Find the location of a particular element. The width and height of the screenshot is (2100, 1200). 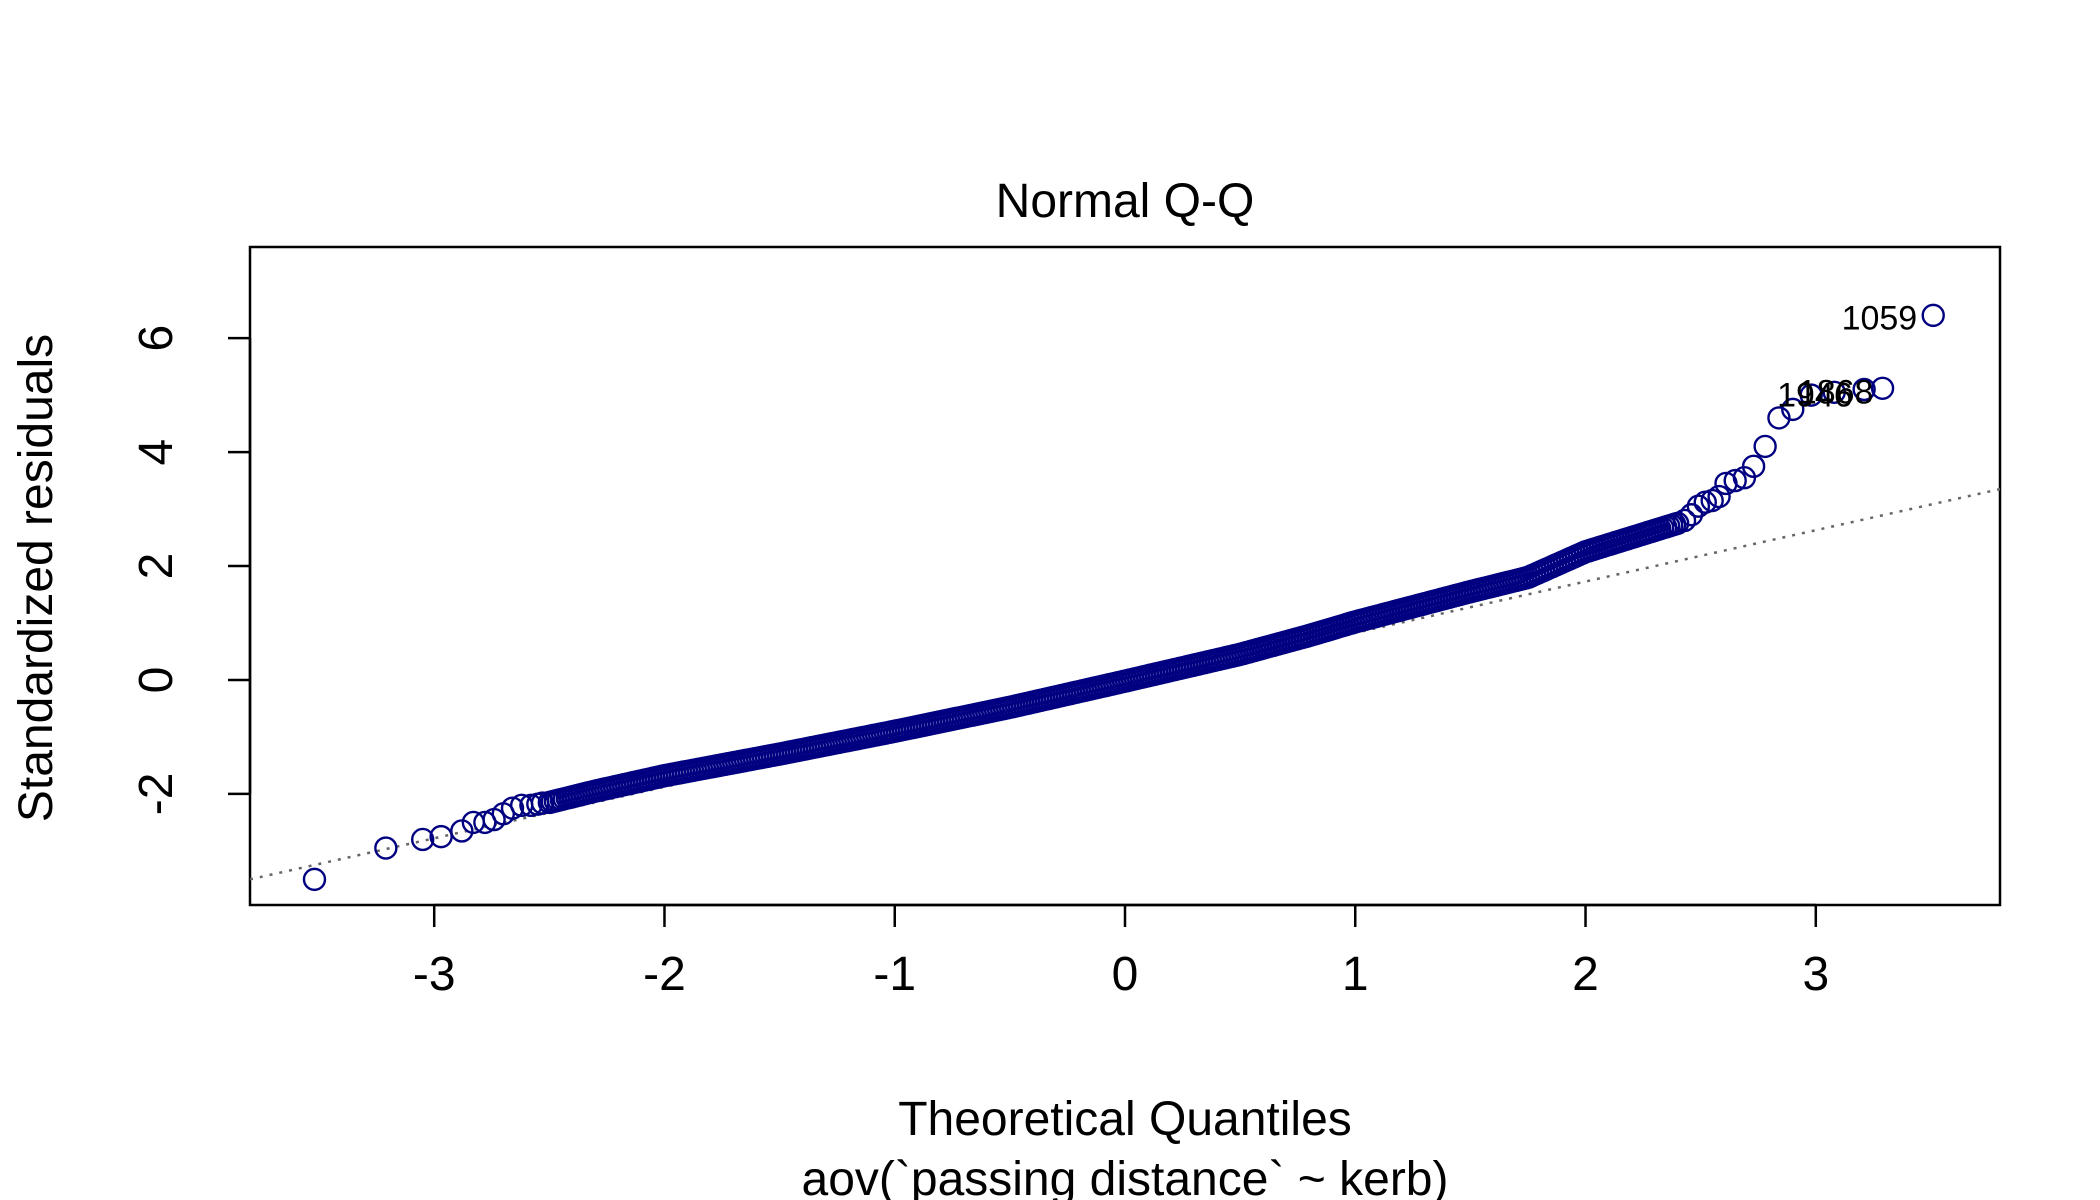

x-tick-label: -2 is located at coordinates (664, 974).